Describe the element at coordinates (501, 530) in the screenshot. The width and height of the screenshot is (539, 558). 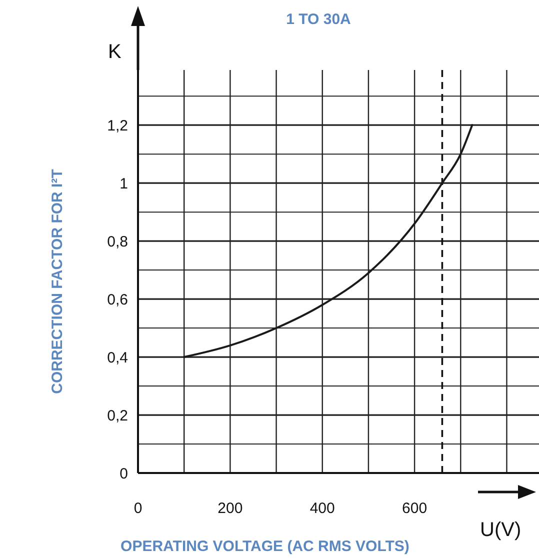
I see `text: U(V)` at that location.